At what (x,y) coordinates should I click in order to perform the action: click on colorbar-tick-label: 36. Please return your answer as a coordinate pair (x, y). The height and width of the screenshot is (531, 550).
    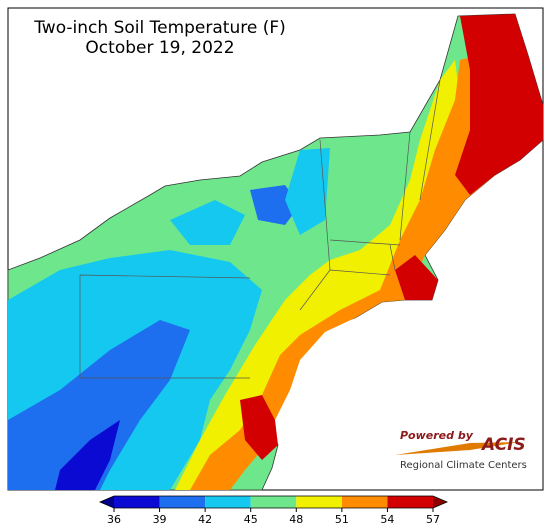
    Looking at the image, I should click on (114, 519).